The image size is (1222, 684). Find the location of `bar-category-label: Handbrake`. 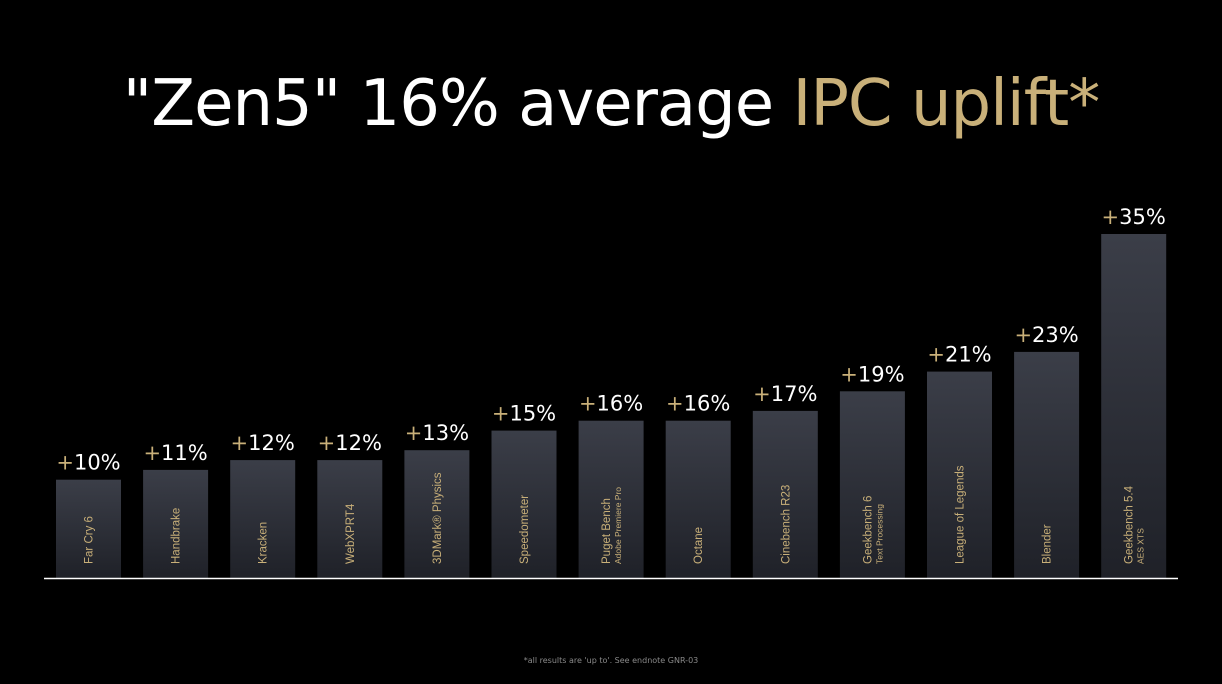

bar-category-label: Handbrake is located at coordinates (177, 536).